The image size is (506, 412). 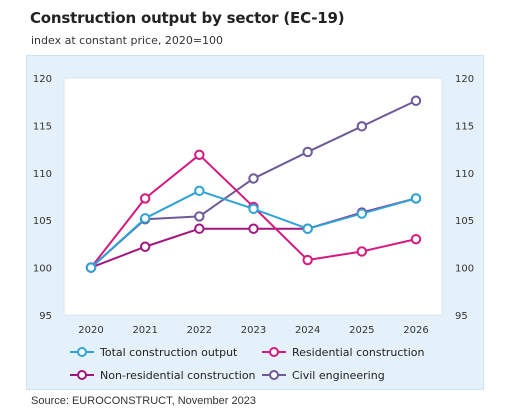 I want to click on x-tick-label: 2024, so click(x=307, y=330).